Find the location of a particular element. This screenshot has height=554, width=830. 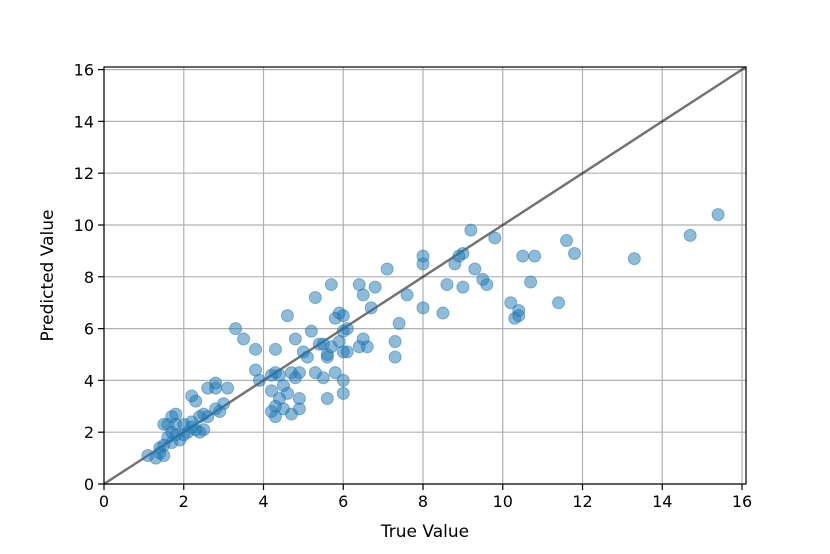

y-tick-label: 12 is located at coordinates (84, 173).